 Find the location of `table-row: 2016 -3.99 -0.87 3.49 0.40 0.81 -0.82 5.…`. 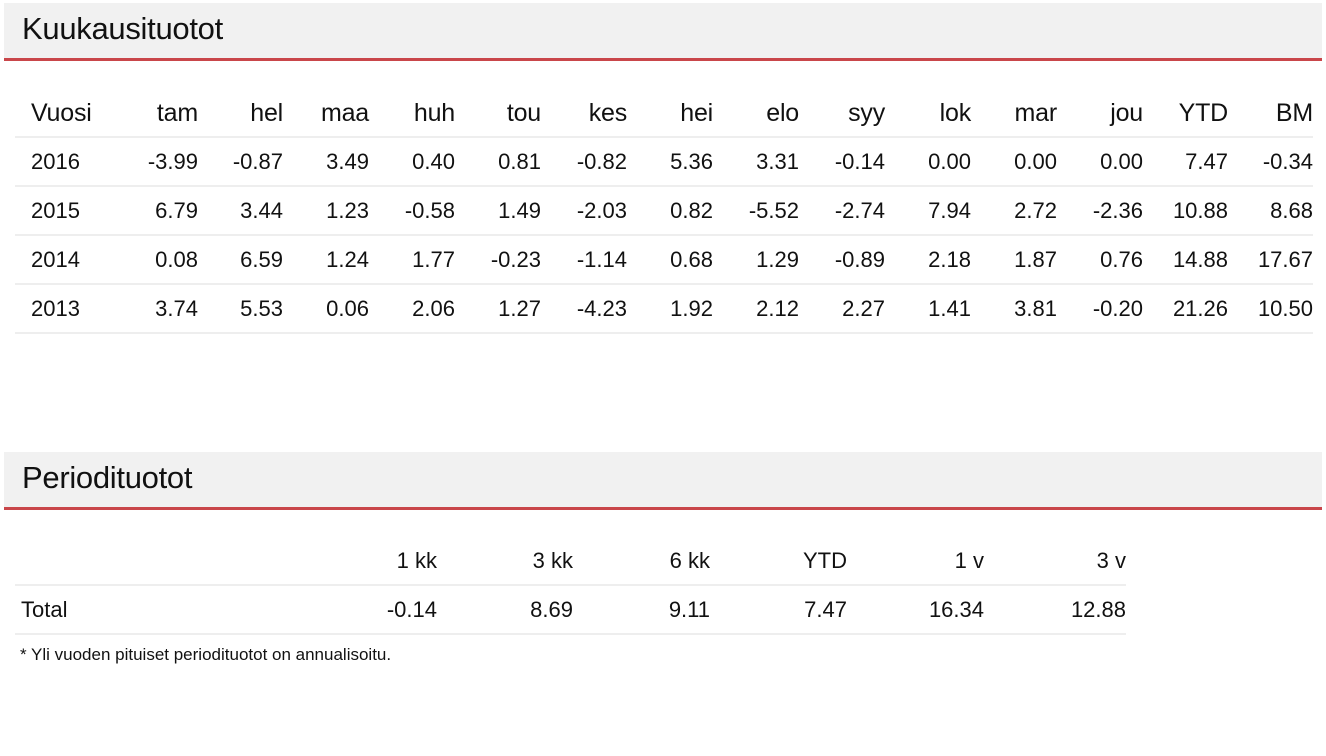

table-row: 2016 -3.99 -0.87 3.49 0.40 0.81 -0.82 5.… is located at coordinates (664, 162).